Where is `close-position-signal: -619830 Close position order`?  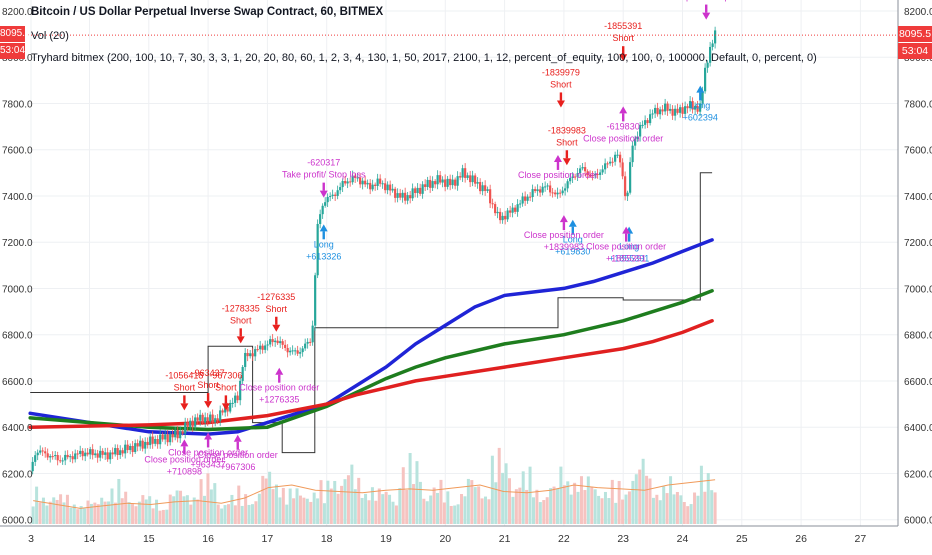 close-position-signal: -619830 Close position order is located at coordinates (623, 124).